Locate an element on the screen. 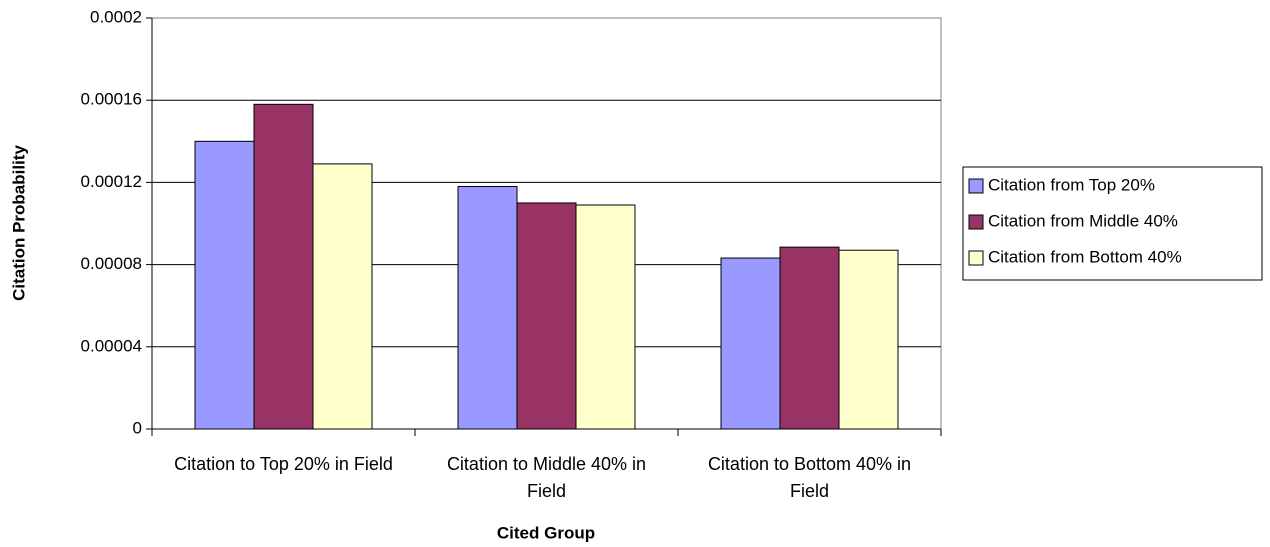 This screenshot has height=547, width=1270. x-axis-label: Cited Group is located at coordinates (546, 532).